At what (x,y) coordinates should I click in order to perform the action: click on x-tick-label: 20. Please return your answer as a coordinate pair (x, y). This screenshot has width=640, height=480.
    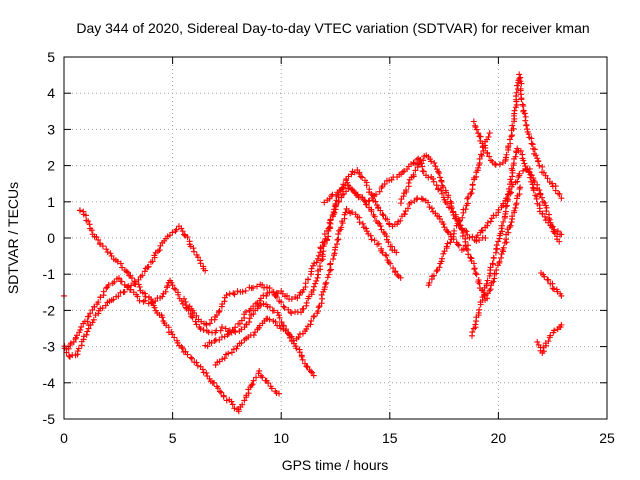
    Looking at the image, I should click on (499, 438).